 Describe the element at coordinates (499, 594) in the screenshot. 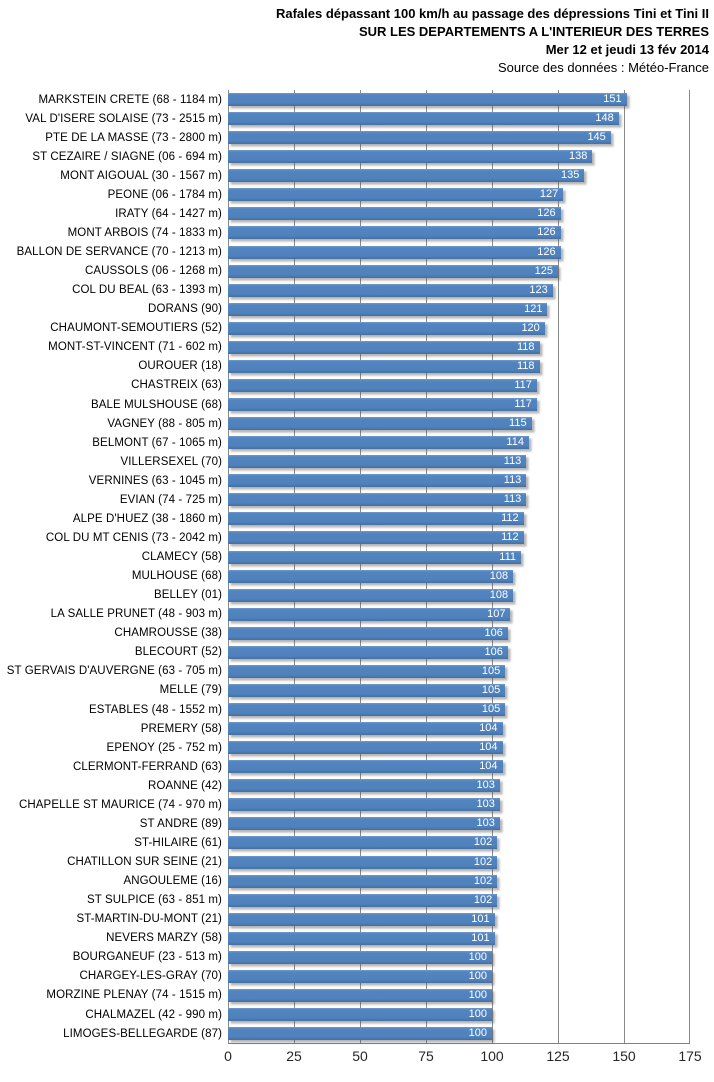

I see `value-label: 108` at that location.